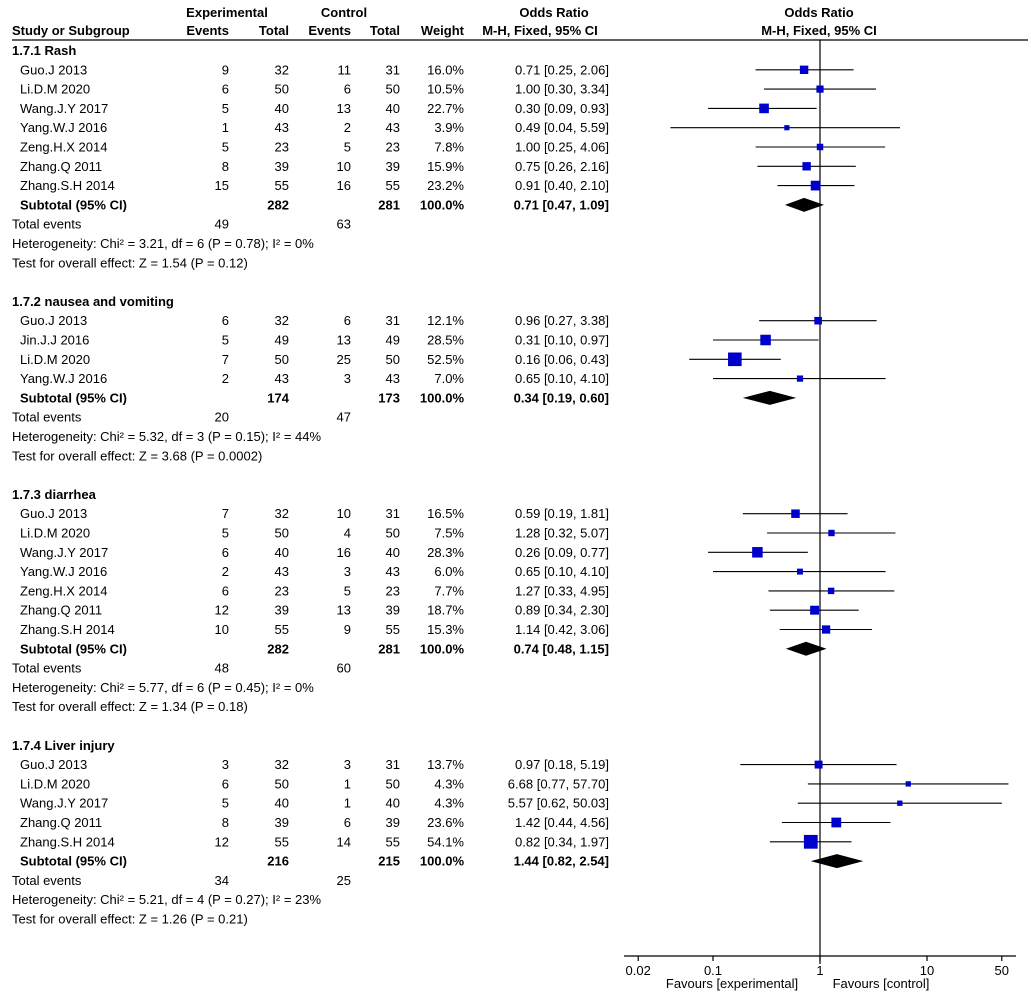 This screenshot has width=1031, height=1000. I want to click on study-or-ci: 0.31 [0.10, 0.97], so click(562, 340).